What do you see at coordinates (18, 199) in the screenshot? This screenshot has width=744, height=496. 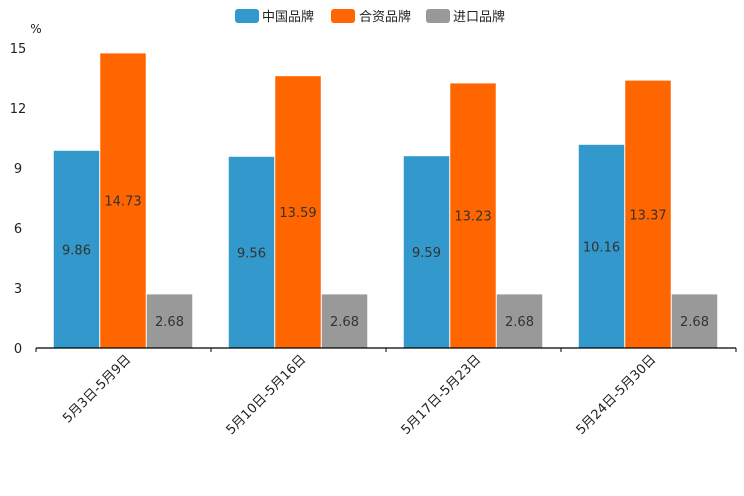 I see `y-axis: 0 3 6 9 12 15` at bounding box center [18, 199].